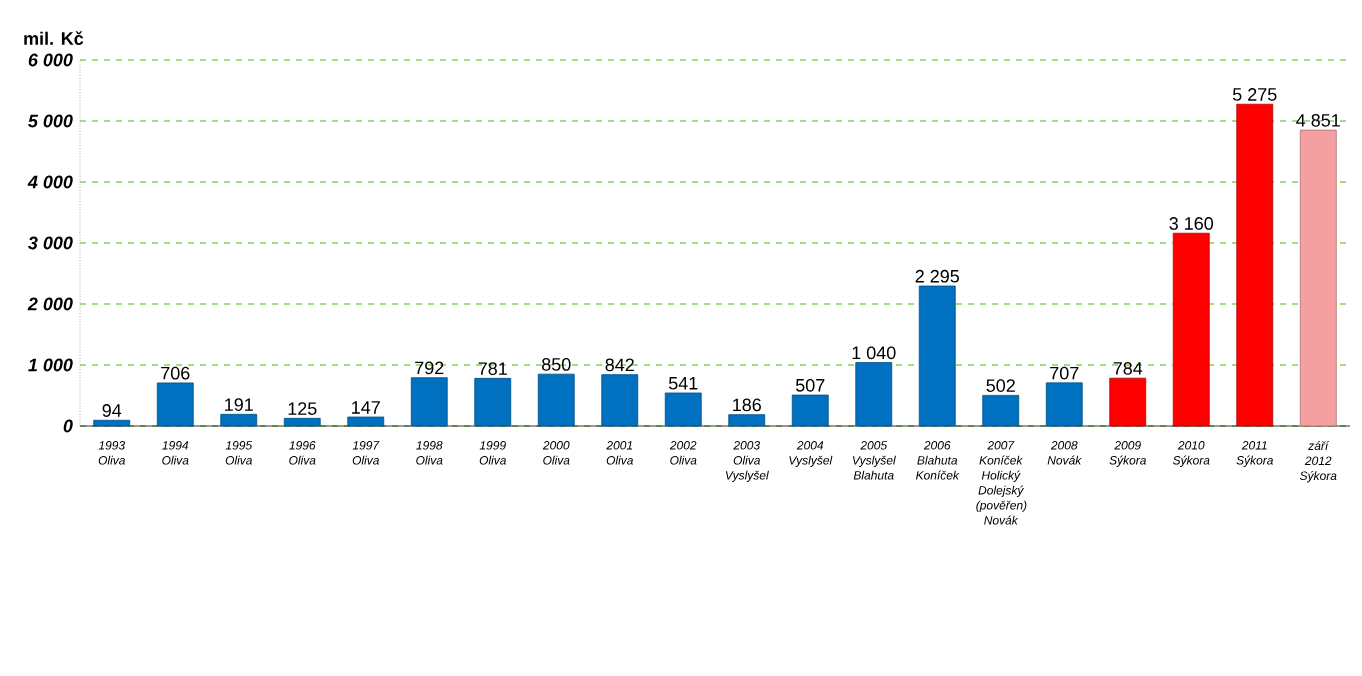 The width and height of the screenshot is (1362, 676). What do you see at coordinates (874, 353) in the screenshot?
I see `data-label: 1 040` at bounding box center [874, 353].